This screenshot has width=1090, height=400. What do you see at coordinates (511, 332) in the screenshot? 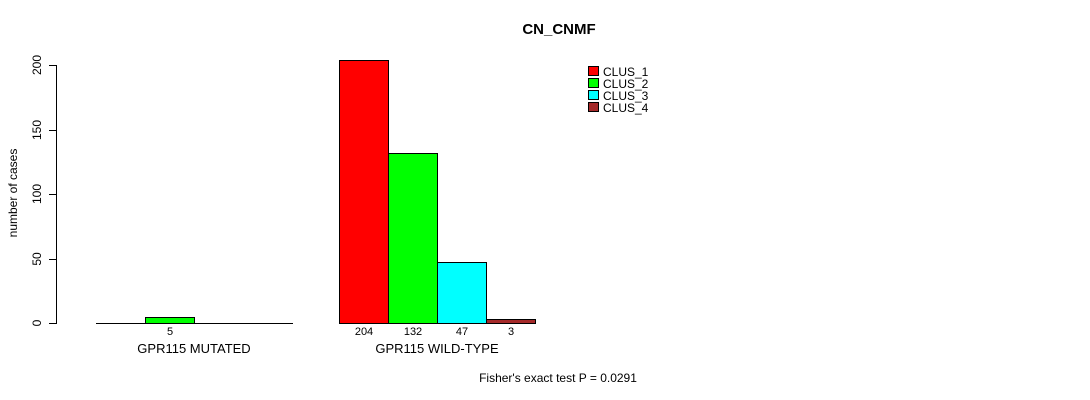
I see `bar-value-label: 3` at bounding box center [511, 332].